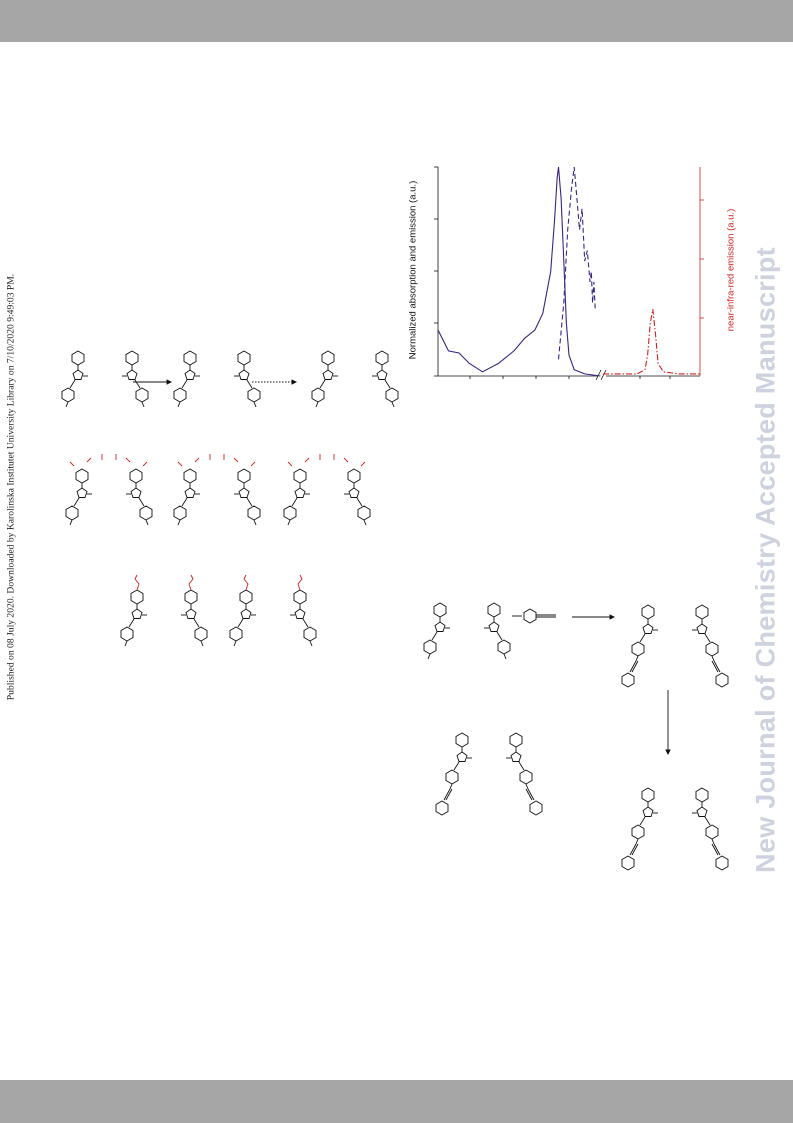  Describe the element at coordinates (675, 829) in the screenshot. I see `structure-final-right` at that location.